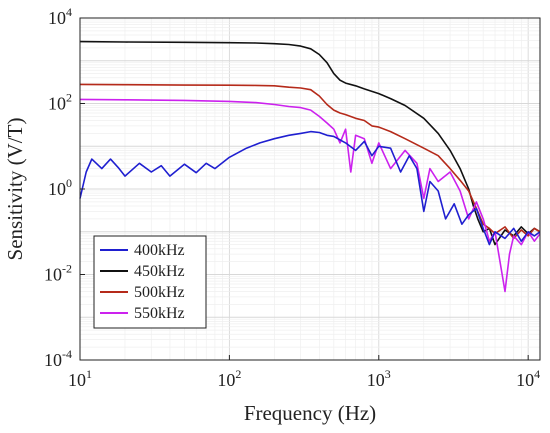 The image size is (550, 433). Describe the element at coordinates (80, 378) in the screenshot. I see `x-tick-label: 10¹` at that location.